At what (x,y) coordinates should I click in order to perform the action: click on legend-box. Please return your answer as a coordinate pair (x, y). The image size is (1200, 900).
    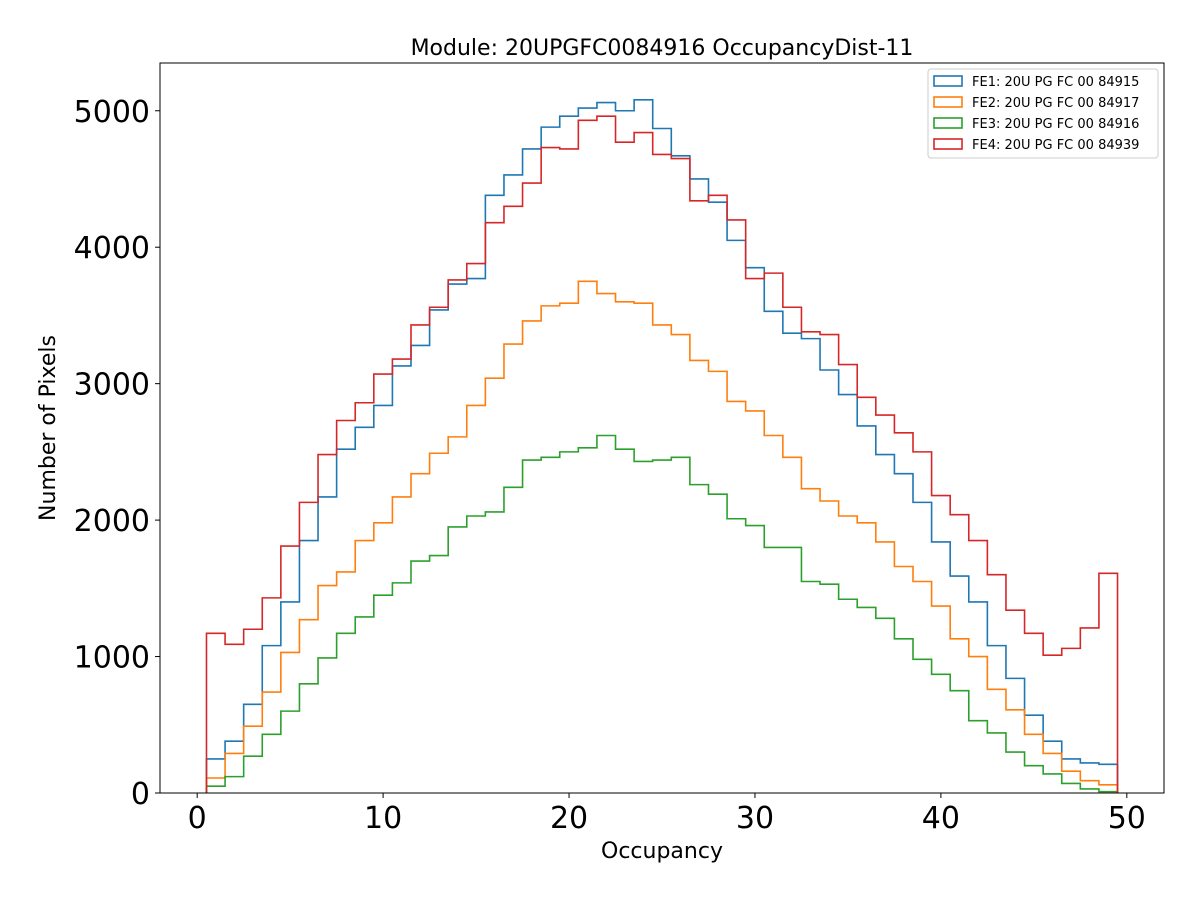
    Looking at the image, I should click on (1043, 113).